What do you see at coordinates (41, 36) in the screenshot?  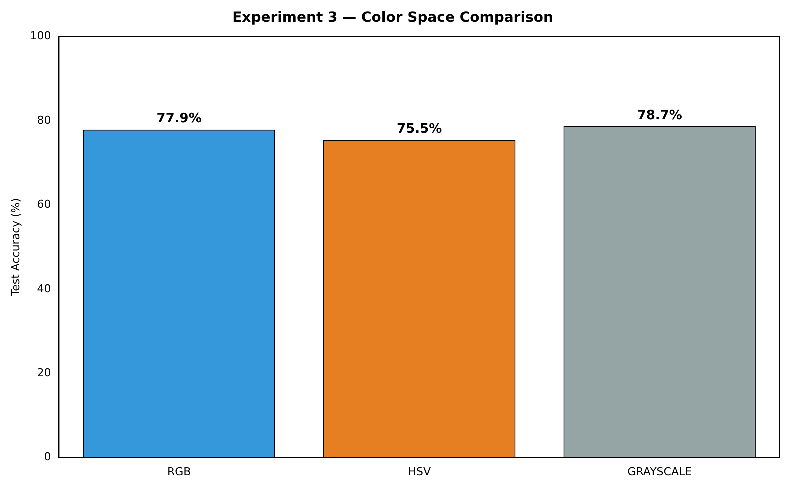 I see `y-tick-label: 100` at bounding box center [41, 36].